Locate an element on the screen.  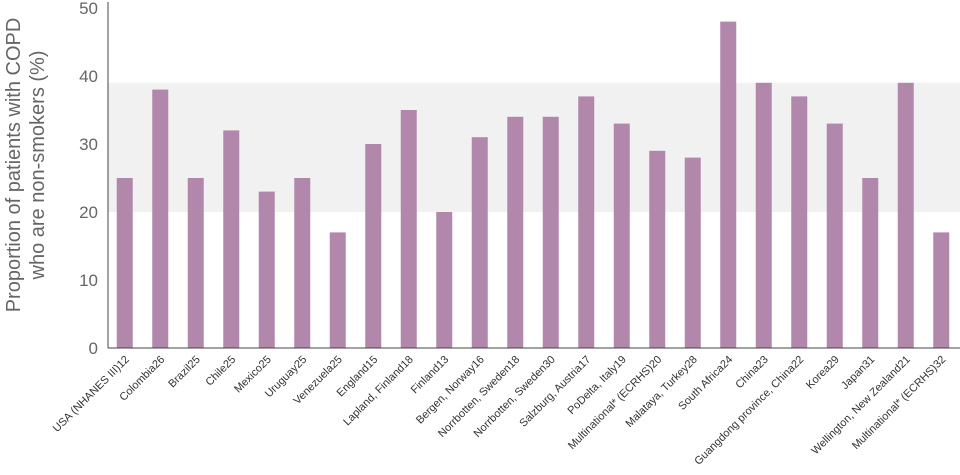
x-category-label: Chile25 is located at coordinates (221, 371).